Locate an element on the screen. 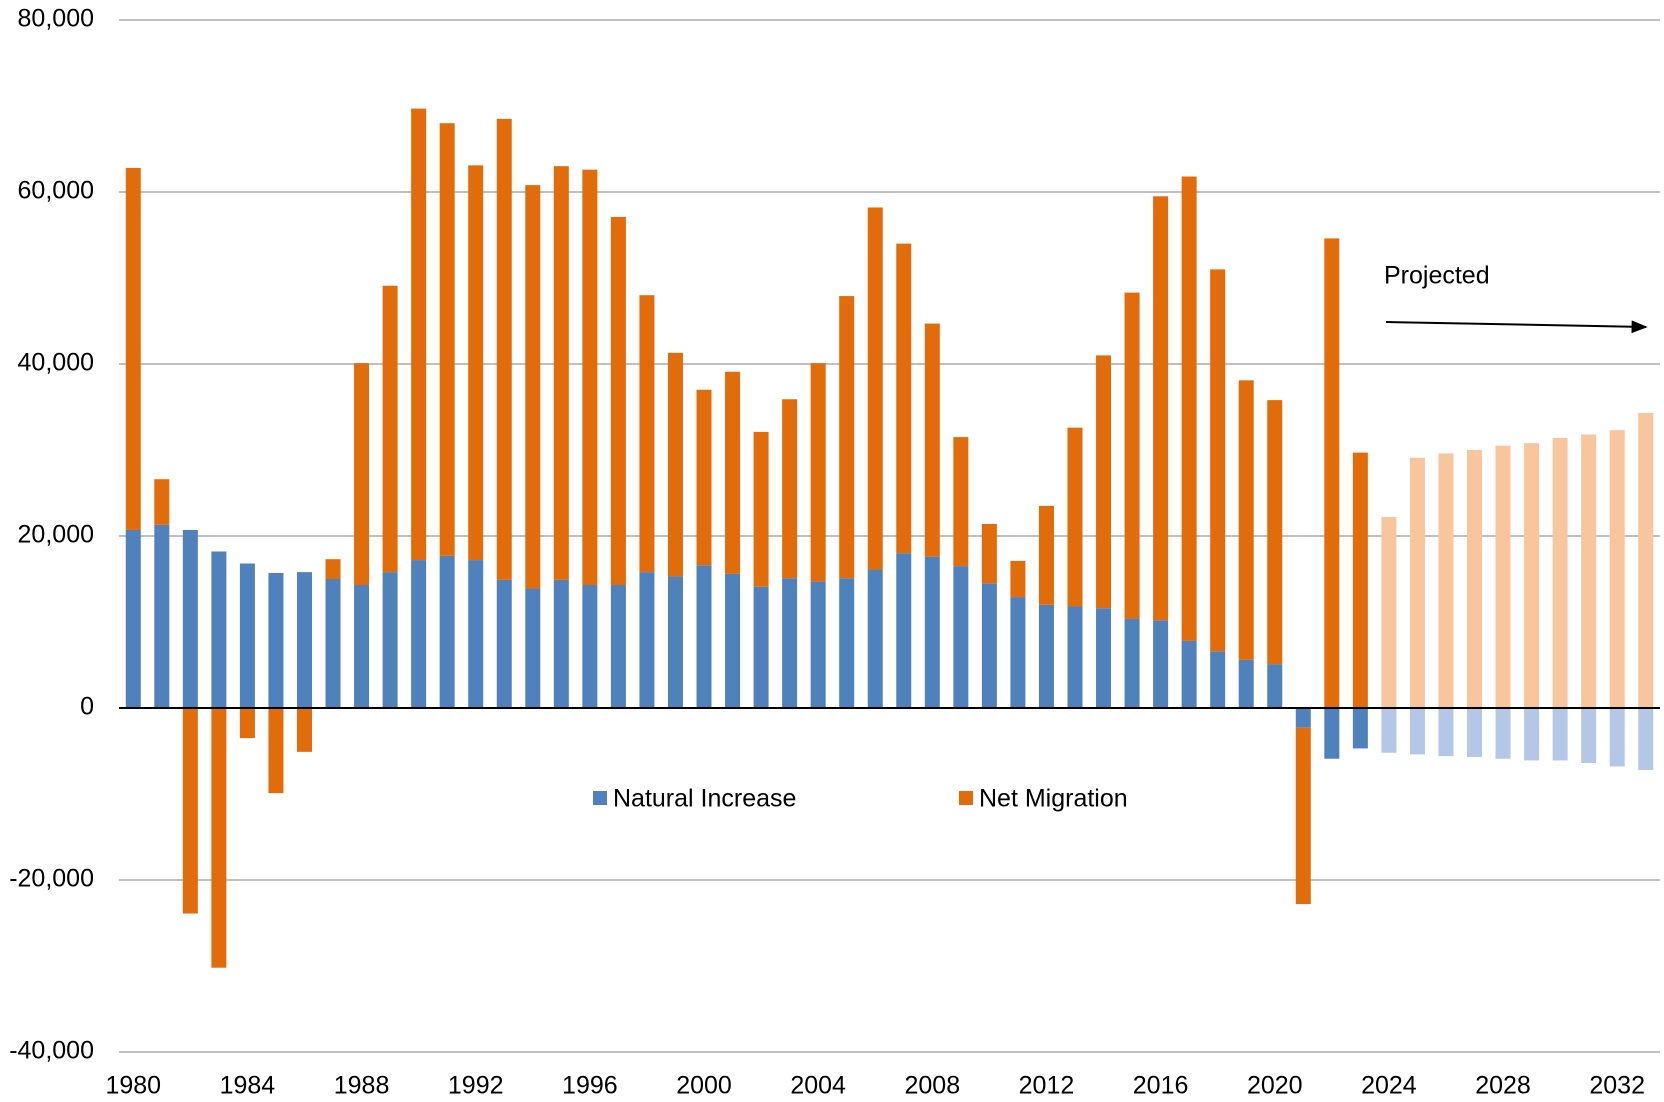 This screenshot has height=1102, width=1664. y-tick-label: 60,000 is located at coordinates (56, 191).